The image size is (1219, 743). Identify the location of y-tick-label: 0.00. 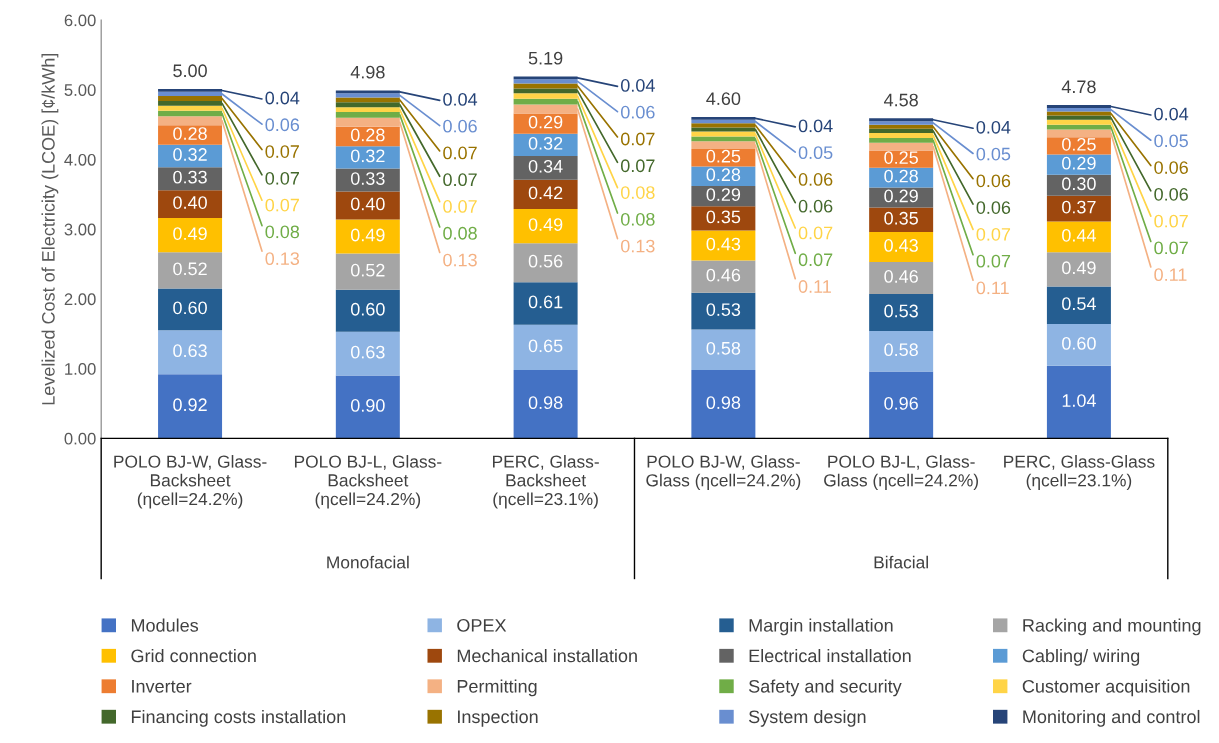
(80, 438).